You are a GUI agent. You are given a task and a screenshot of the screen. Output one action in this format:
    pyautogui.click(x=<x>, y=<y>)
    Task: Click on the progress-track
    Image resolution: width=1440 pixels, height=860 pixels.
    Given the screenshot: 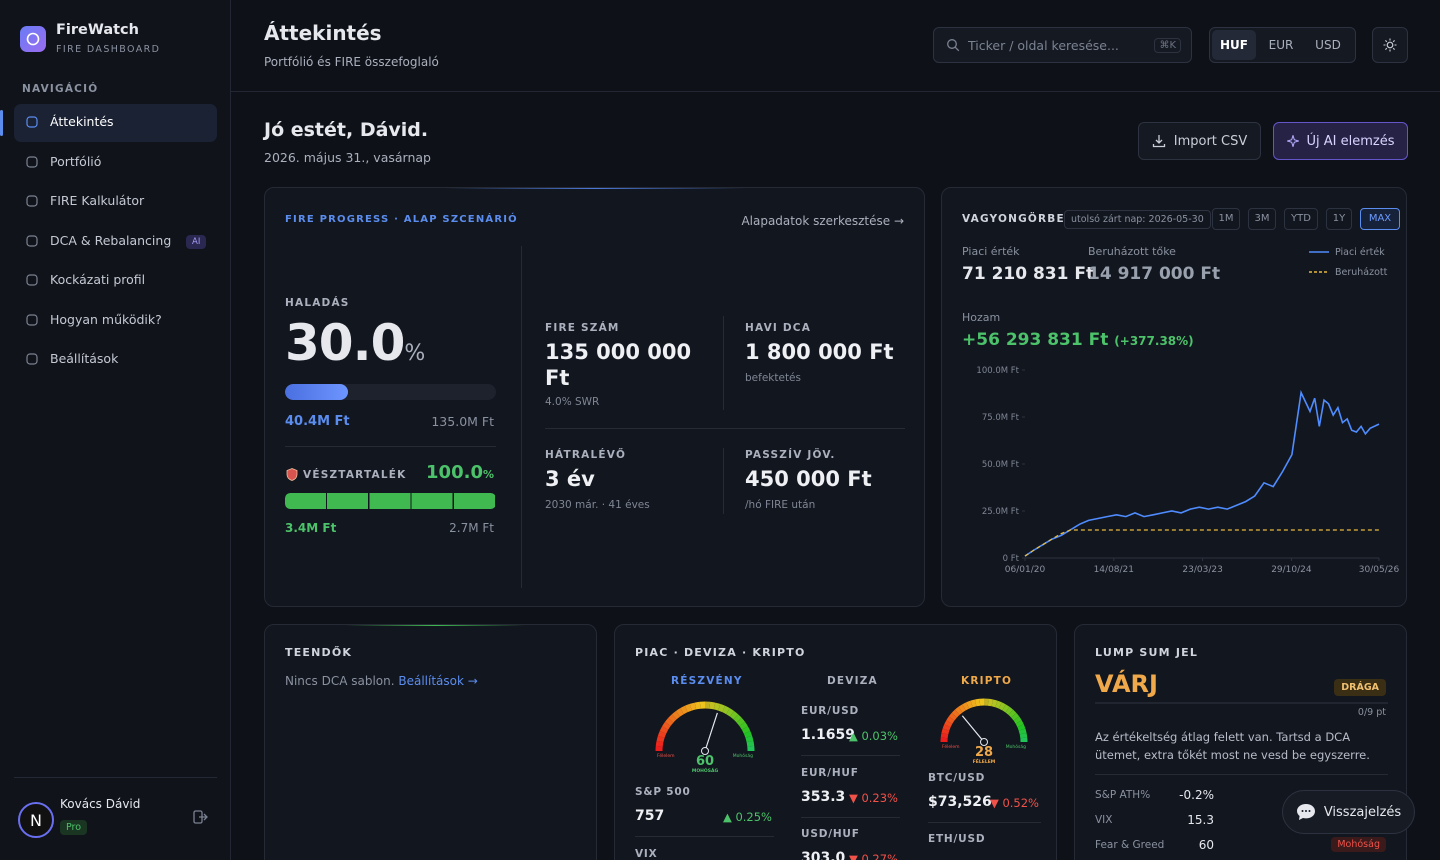 What is the action you would take?
    pyautogui.click(x=390, y=392)
    